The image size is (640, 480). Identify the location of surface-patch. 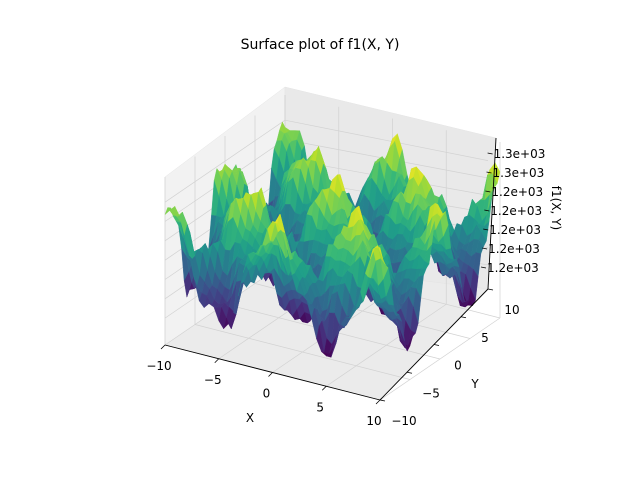
(378, 252).